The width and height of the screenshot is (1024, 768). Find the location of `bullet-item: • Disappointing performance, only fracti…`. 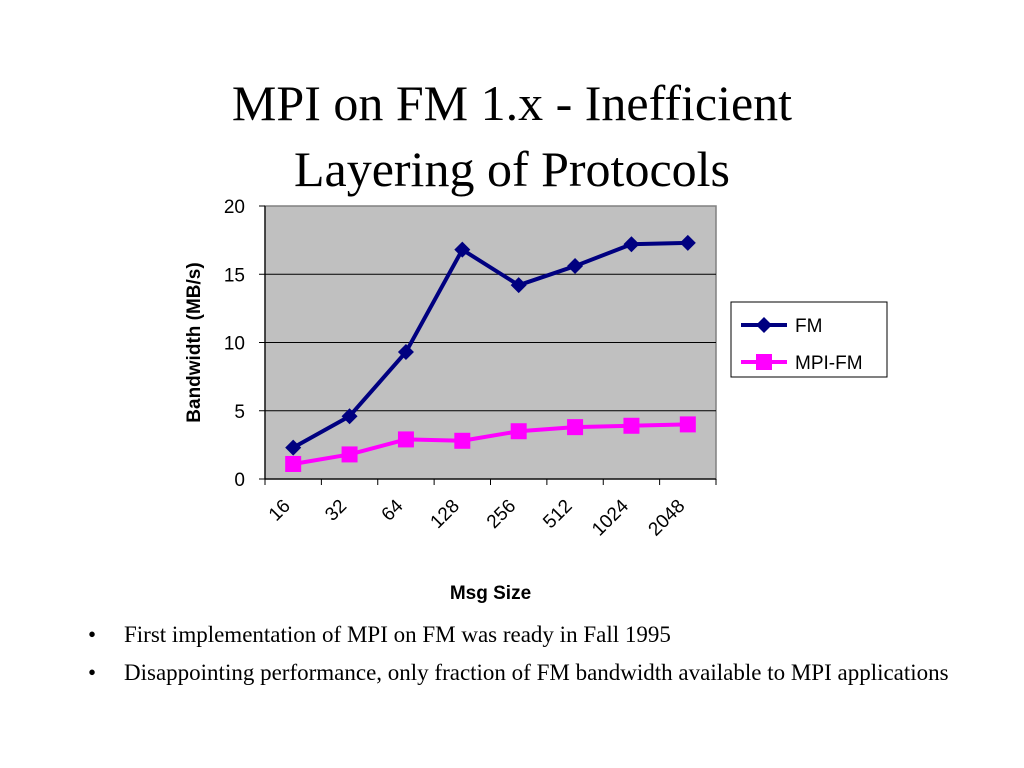

bullet-item: • Disappointing performance, only fracti… is located at coordinates (528, 673).